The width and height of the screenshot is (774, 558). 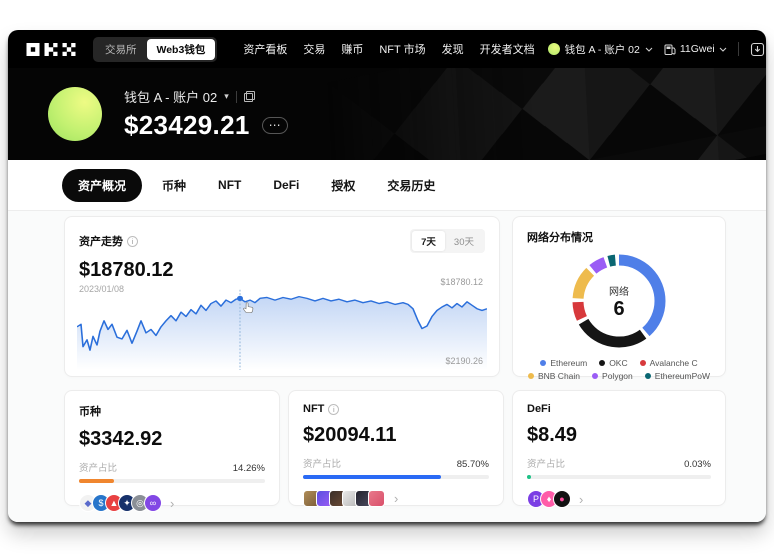 What do you see at coordinates (649, 49) in the screenshot?
I see `chevron-down-icon` at bounding box center [649, 49].